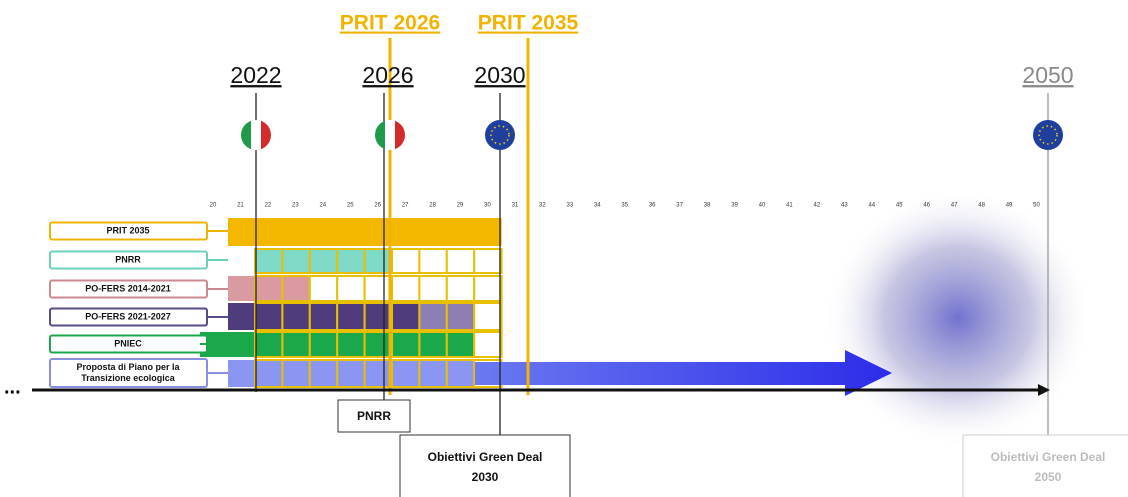  Describe the element at coordinates (958, 318) in the screenshot. I see `haze` at that location.